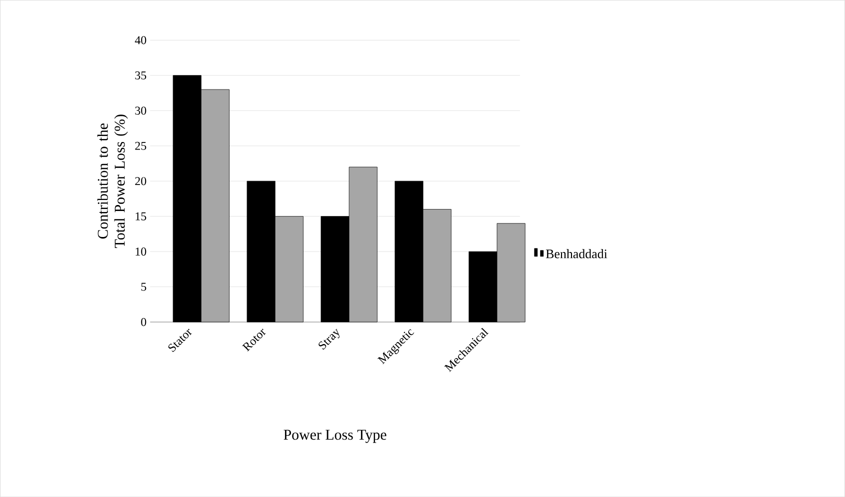 The width and height of the screenshot is (845, 497). I want to click on y-tick-label: 10, so click(141, 251).